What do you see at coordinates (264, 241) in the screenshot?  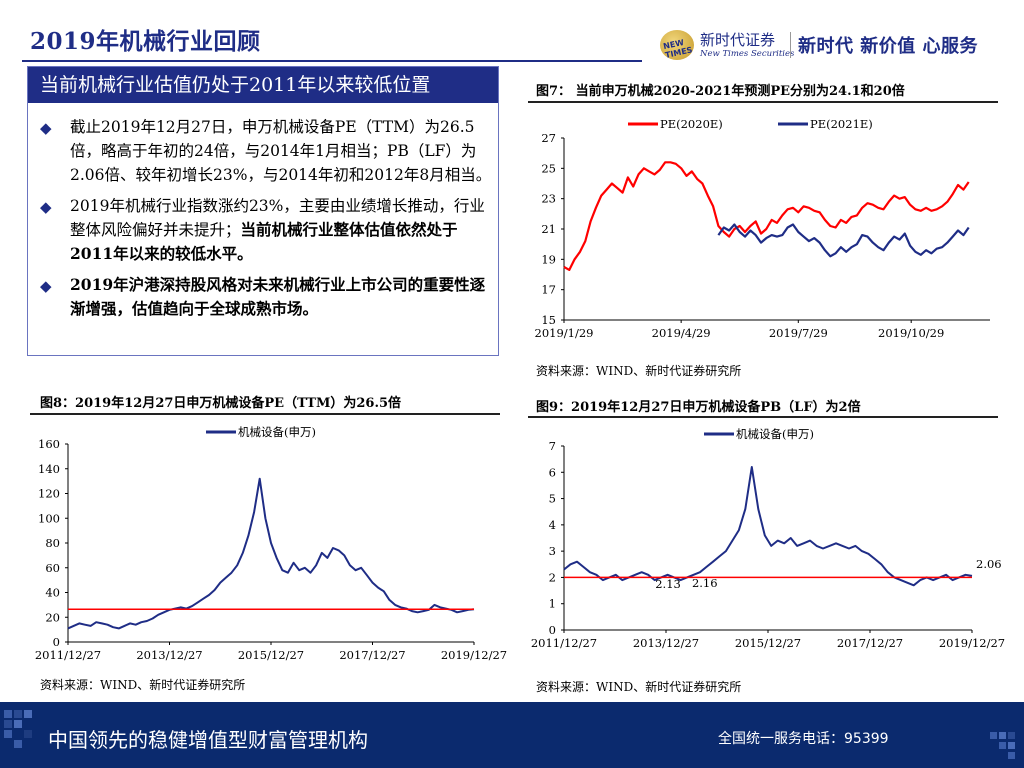 I see `bullet-bold-text: 当前机械行业整体估值依然处于2011年以来的较低水平。` at bounding box center [264, 241].